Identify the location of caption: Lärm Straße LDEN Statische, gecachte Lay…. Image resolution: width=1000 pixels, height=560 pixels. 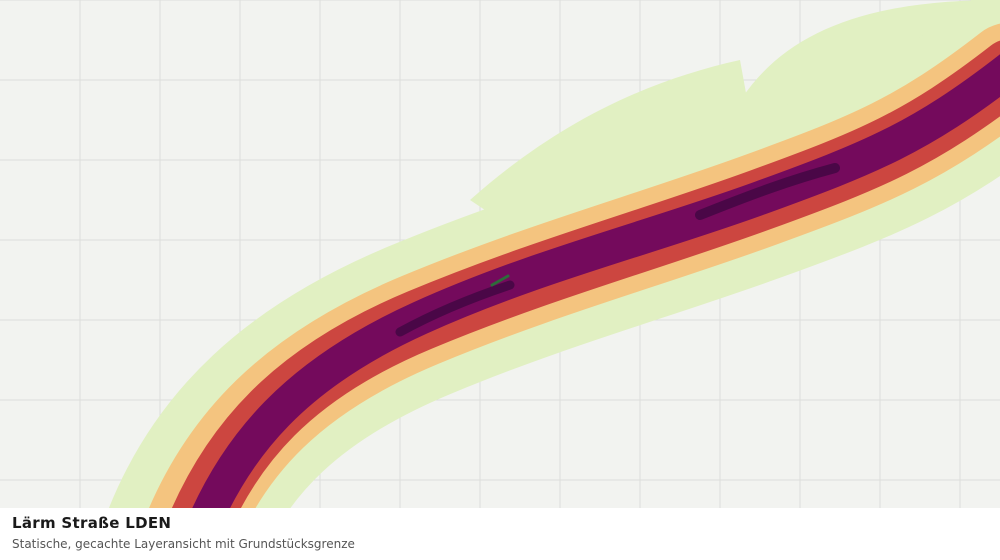
(500, 534).